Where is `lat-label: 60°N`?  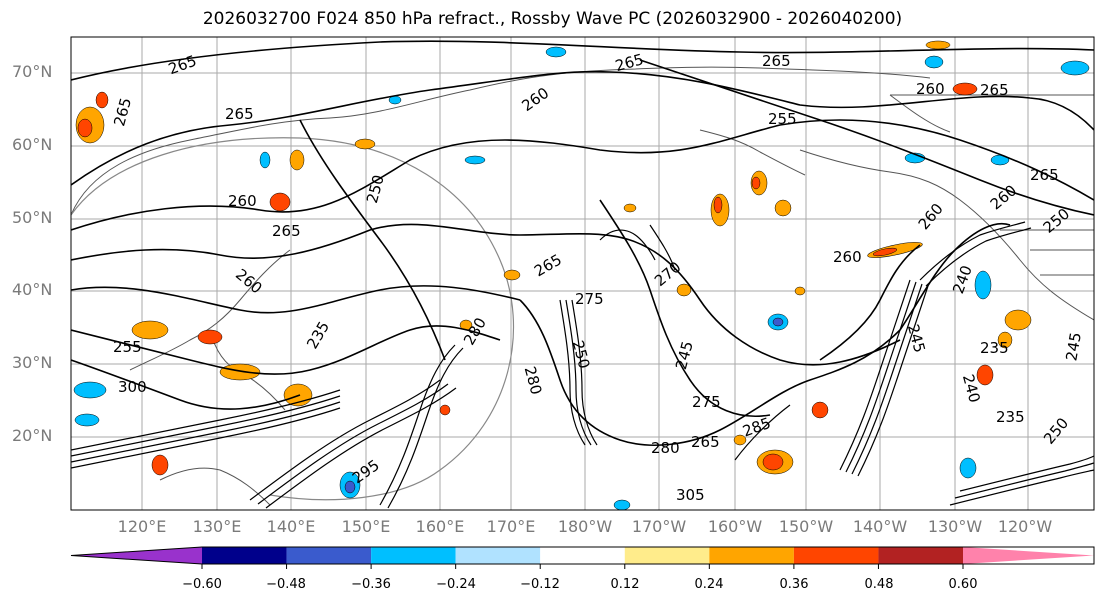
lat-label: 60°N is located at coordinates (32, 144).